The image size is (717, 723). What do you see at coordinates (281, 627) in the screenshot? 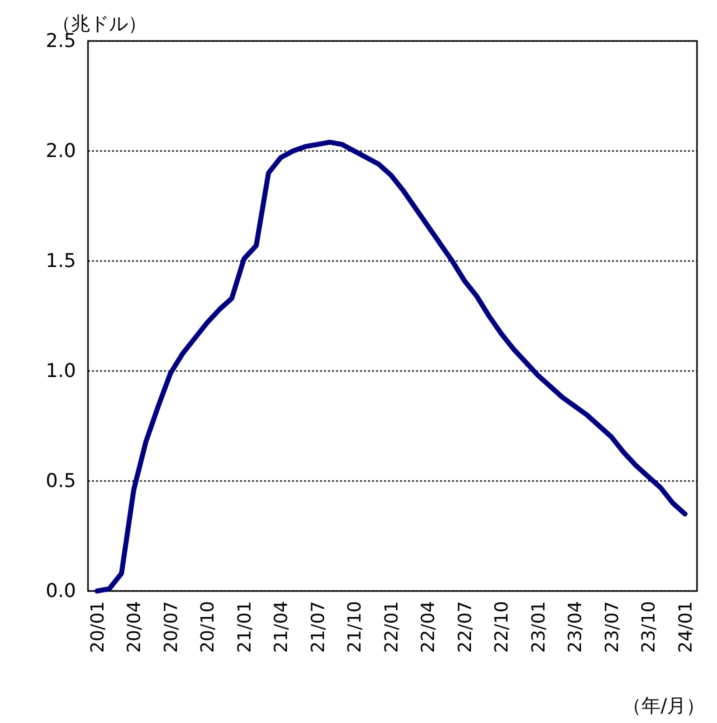
I see `x-tick-label: 21/04` at bounding box center [281, 627].